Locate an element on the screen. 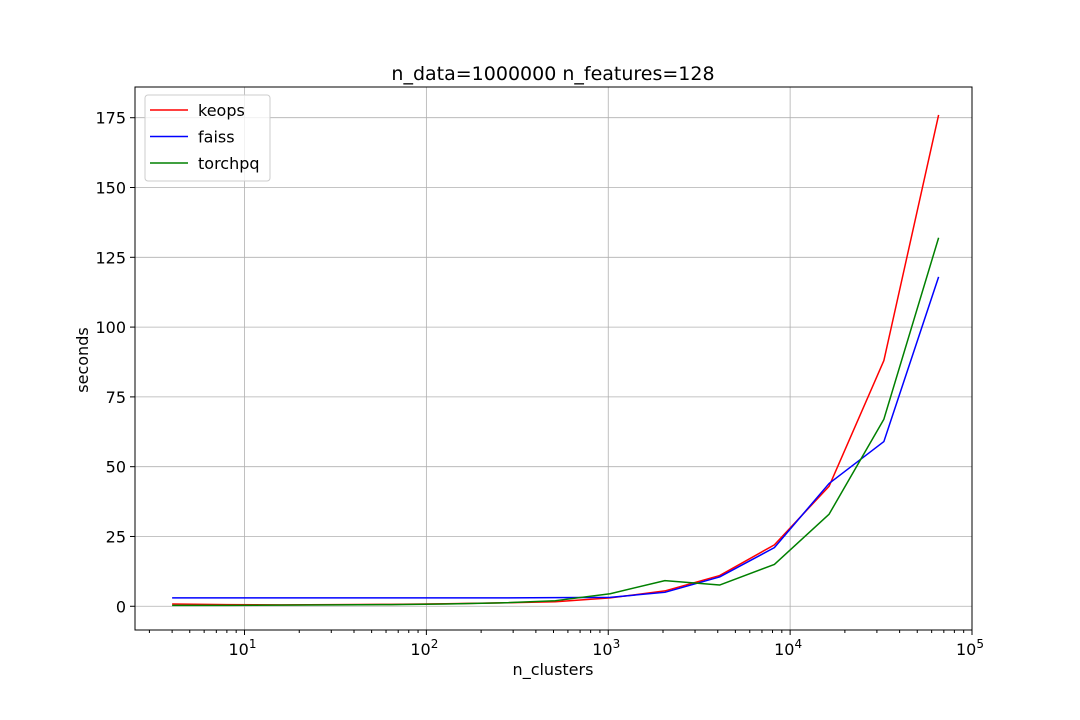  x-tick-label: 10² is located at coordinates (424, 648).